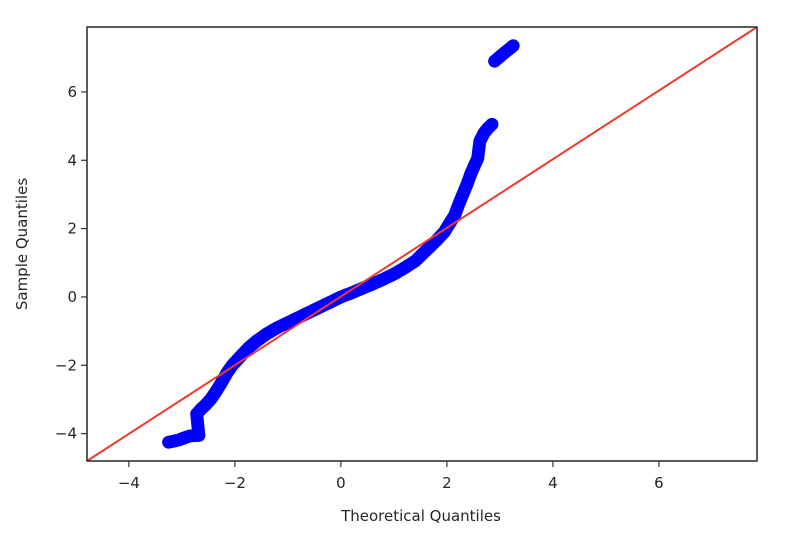 This screenshot has width=794, height=546. I want to click on y-axis-ticks: −4 −2 0 2 4 6, so click(71, 263).